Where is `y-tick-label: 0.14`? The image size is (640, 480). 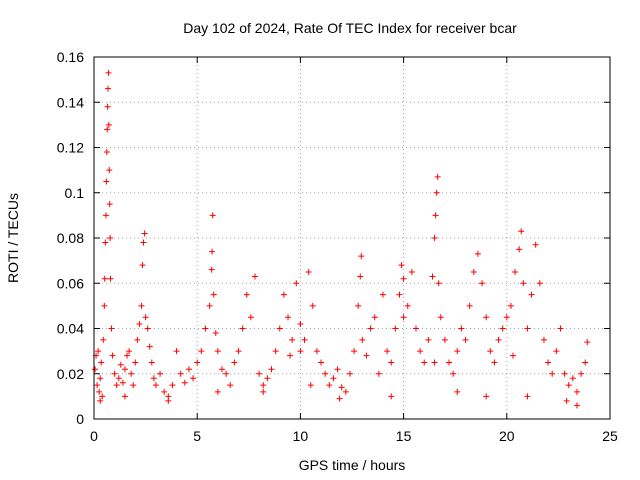 y-tick-label: 0.14 is located at coordinates (70, 102).